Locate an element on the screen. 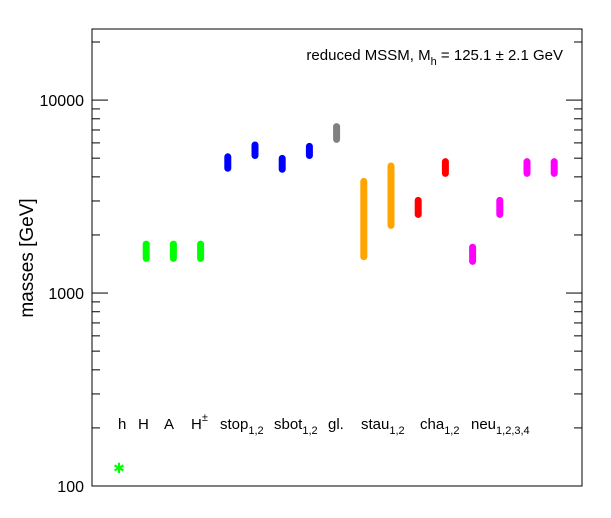 This screenshot has width=611, height=518. neu-label: neu1,2,3,4 is located at coordinates (500, 426).